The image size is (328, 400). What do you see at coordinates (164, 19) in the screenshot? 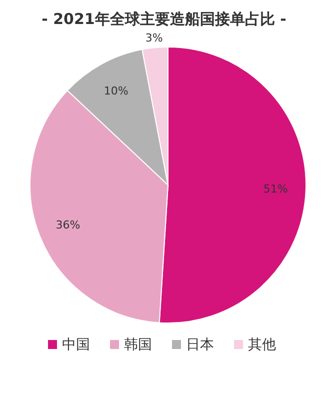
I see `chart-title: - 2021年全球主要造船国接单占比 -` at bounding box center [164, 19].